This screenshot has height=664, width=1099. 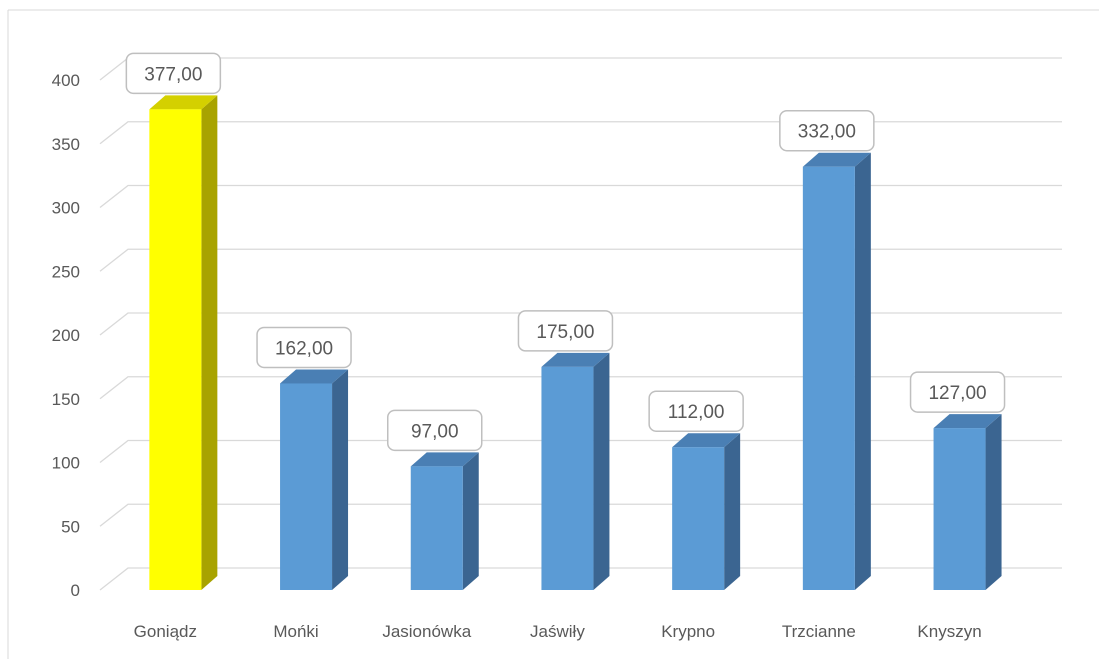 I want to click on bar-mońki, so click(x=314, y=479).